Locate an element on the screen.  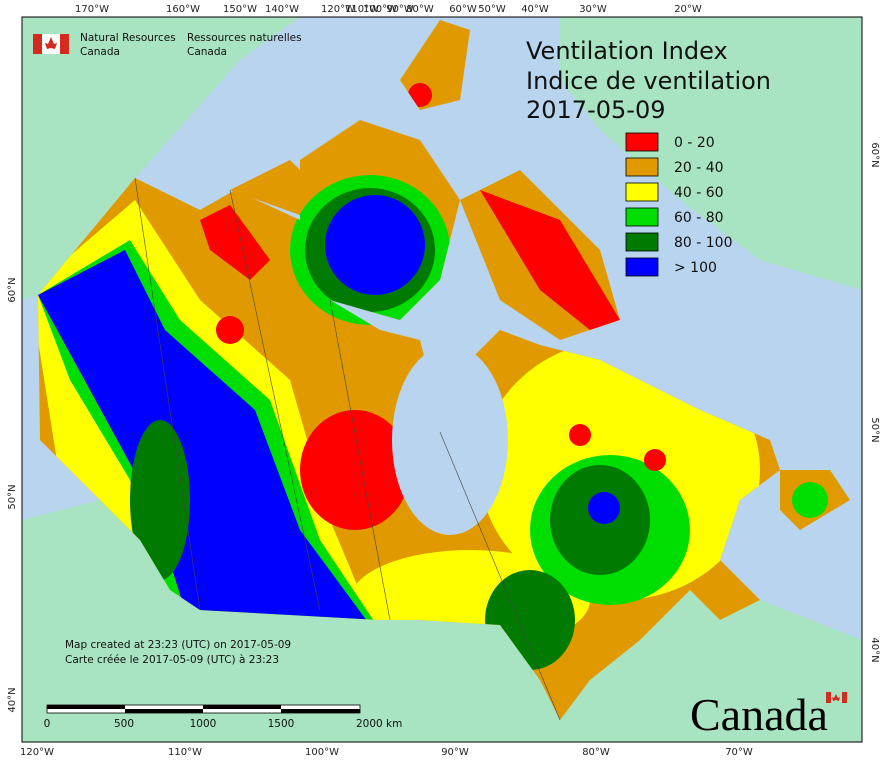
scale-label: 500 is located at coordinates (124, 724).